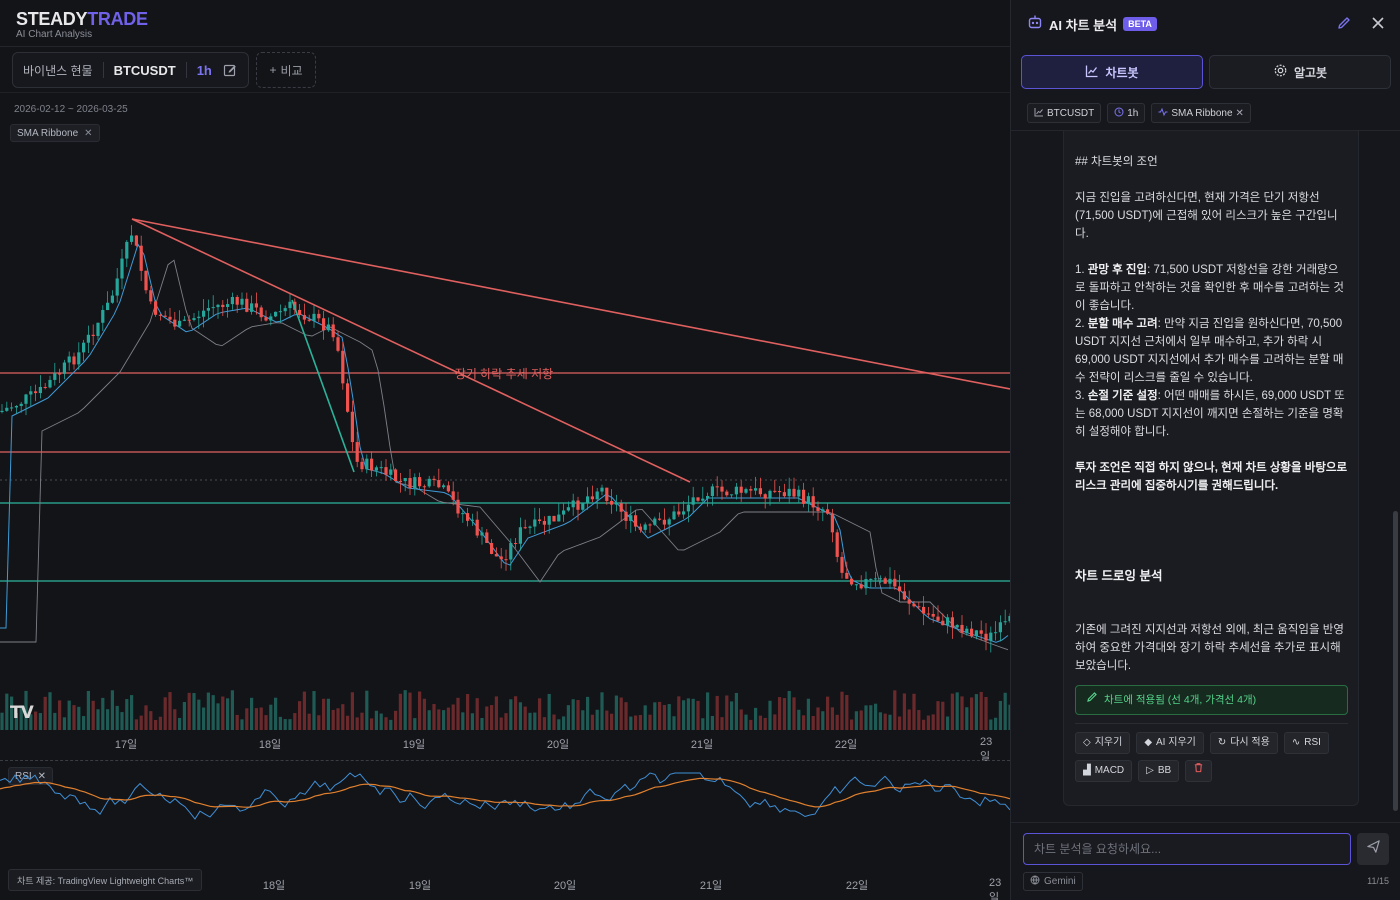  Describe the element at coordinates (1300, 72) in the screenshot. I see `tab-algobot: 알고봇` at that location.